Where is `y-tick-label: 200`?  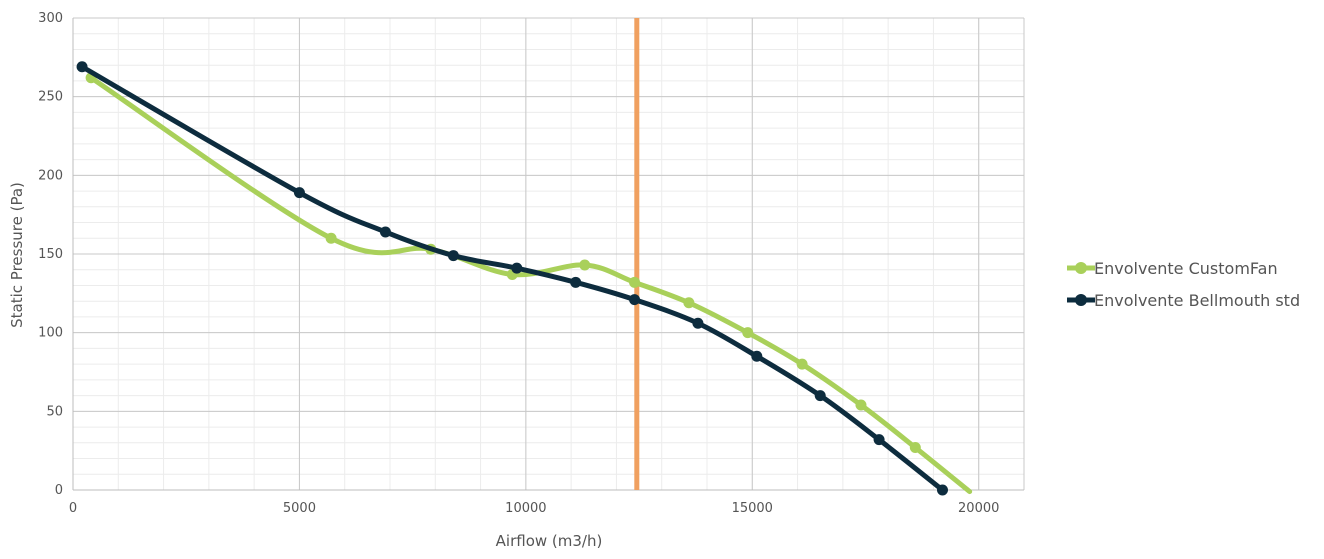 y-tick-label: 200 is located at coordinates (50, 175).